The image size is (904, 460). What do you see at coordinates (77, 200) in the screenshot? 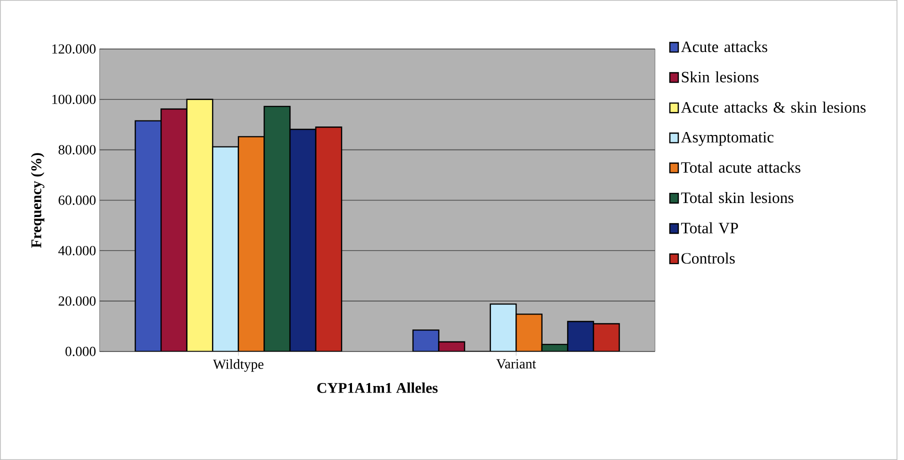
I see `y-tick-label: 60.000` at bounding box center [77, 200].